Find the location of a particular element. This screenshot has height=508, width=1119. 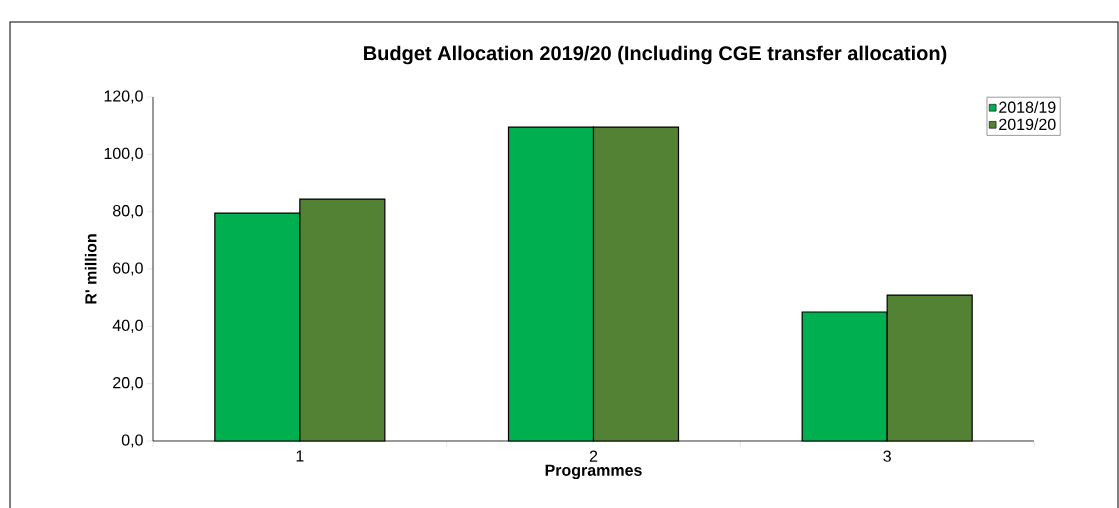

x-tick-label: 3 is located at coordinates (887, 456).